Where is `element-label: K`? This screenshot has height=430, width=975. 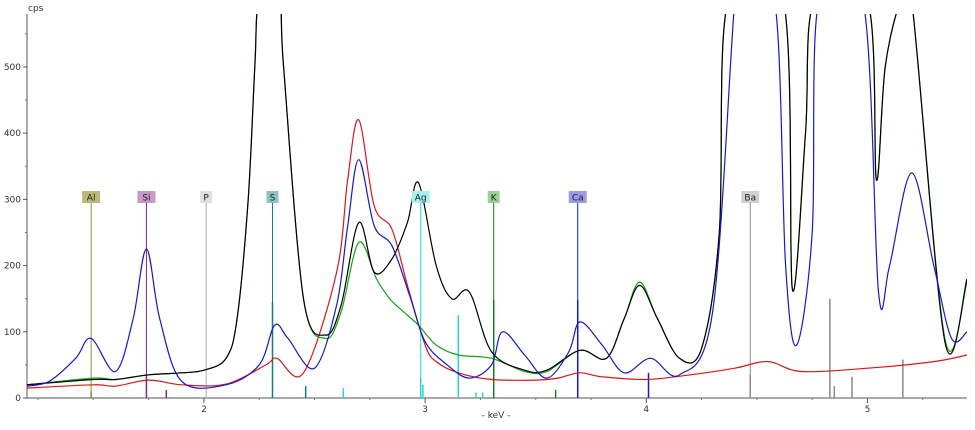 element-label: K is located at coordinates (494, 199).